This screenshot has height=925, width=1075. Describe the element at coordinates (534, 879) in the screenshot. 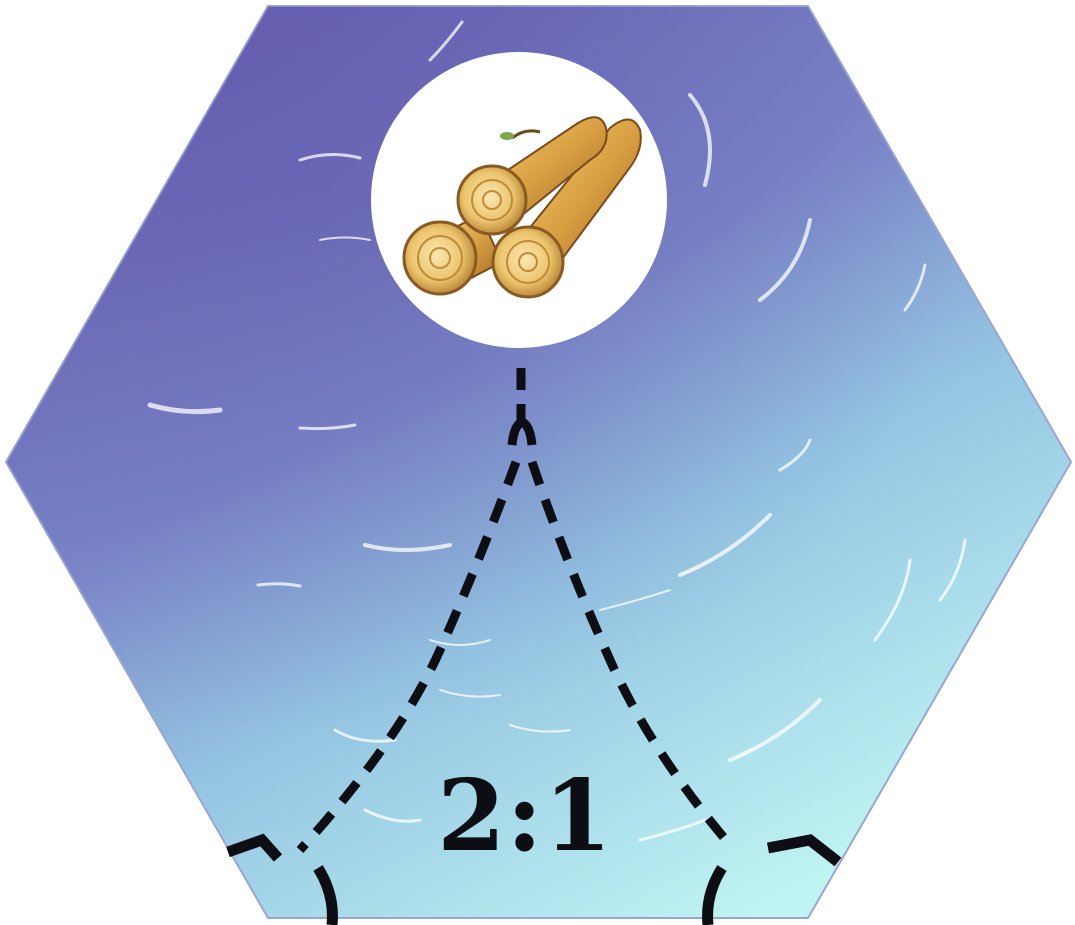

I see `corner-brackets` at that location.